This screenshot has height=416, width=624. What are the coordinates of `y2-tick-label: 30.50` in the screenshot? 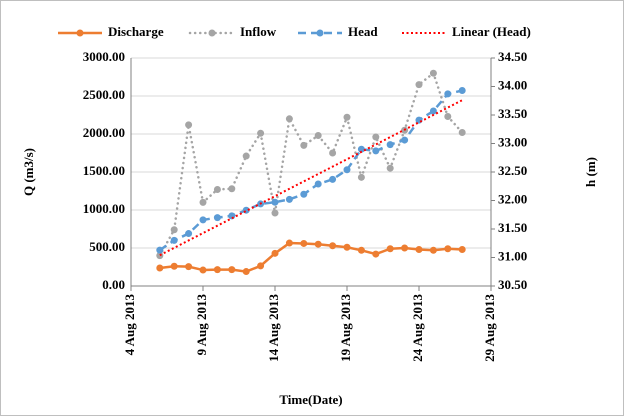 It's located at (512, 284).